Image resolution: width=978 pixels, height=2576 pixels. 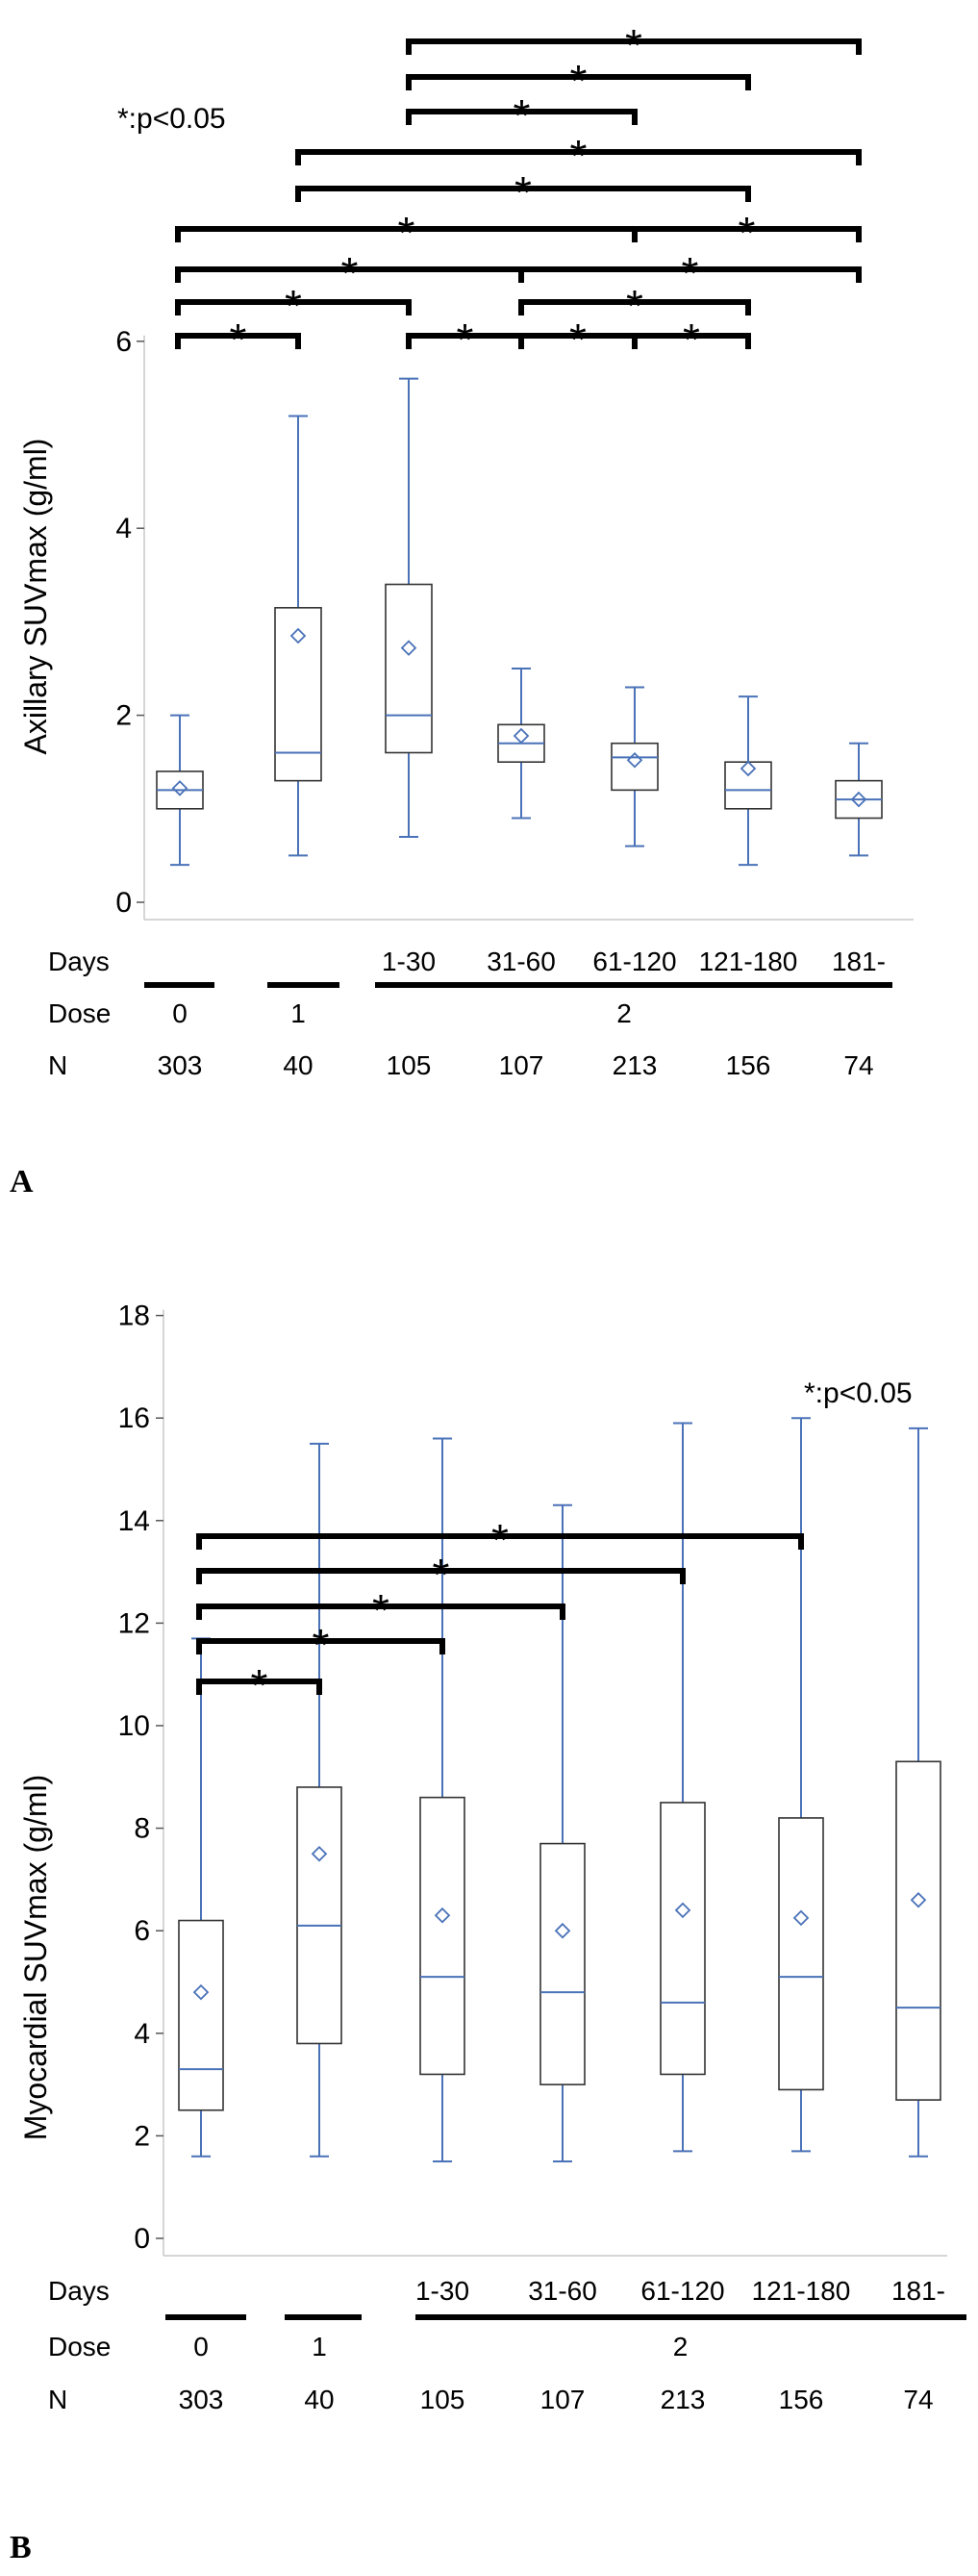 What do you see at coordinates (134, 1726) in the screenshot?
I see `y-tick-label: 10` at bounding box center [134, 1726].